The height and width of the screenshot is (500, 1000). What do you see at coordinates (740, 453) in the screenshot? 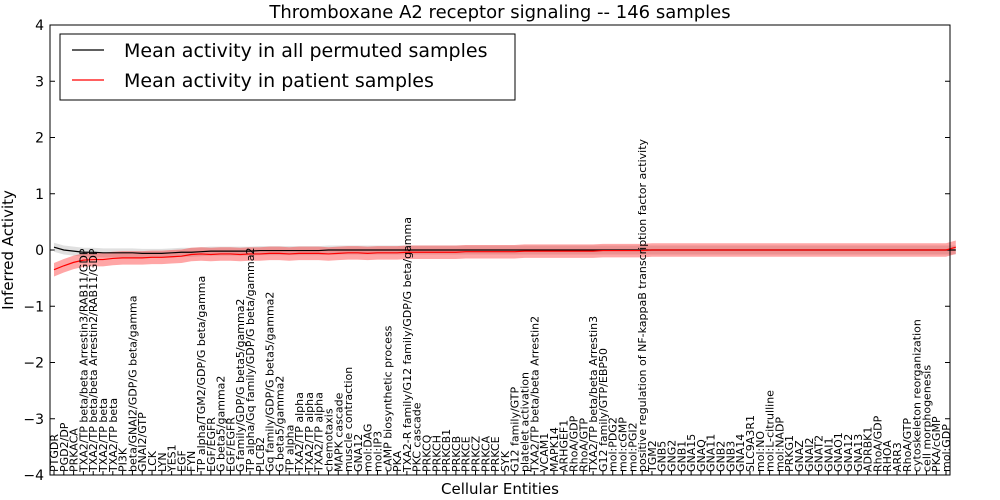
I see `x-tick-label: GNA14` at bounding box center [740, 453].